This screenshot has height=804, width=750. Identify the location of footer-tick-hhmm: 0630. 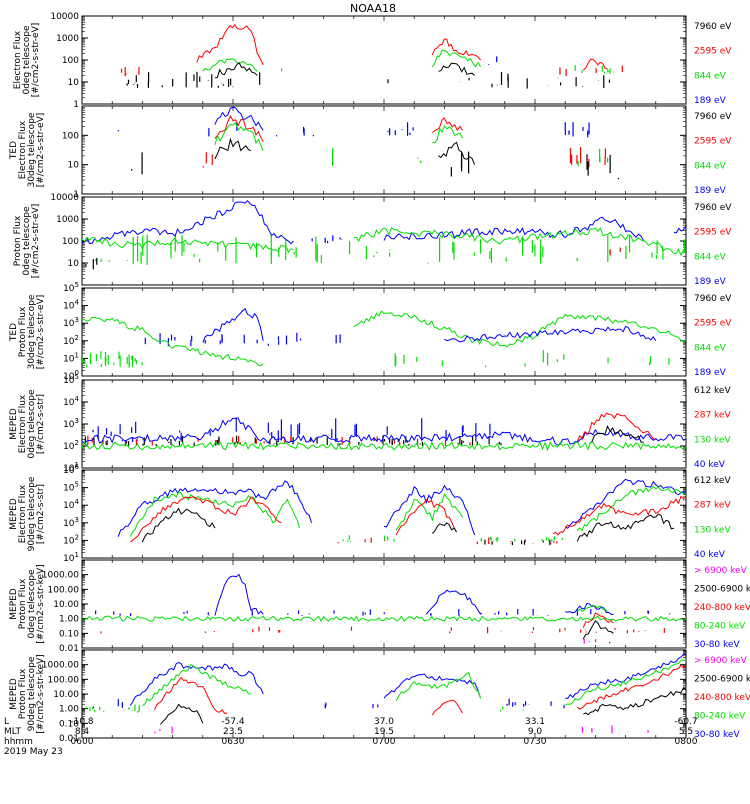
(233, 742).